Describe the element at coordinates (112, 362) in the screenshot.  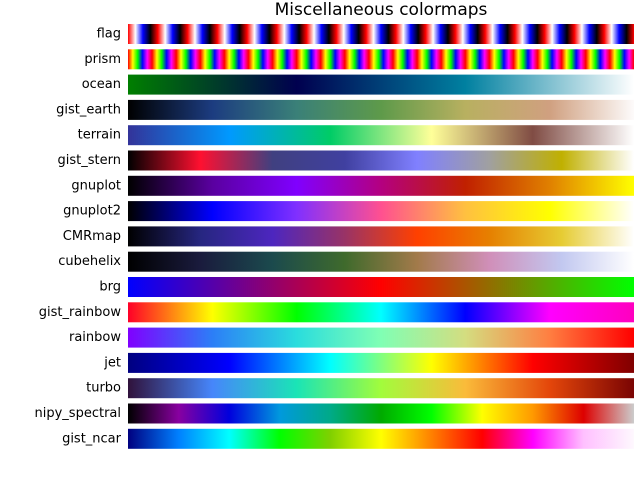
I see `colormap-label: jet` at that location.